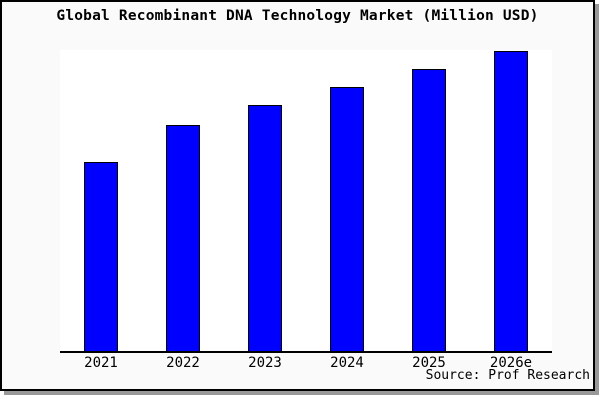  I want to click on bar-slot-2026e, so click(511, 200).